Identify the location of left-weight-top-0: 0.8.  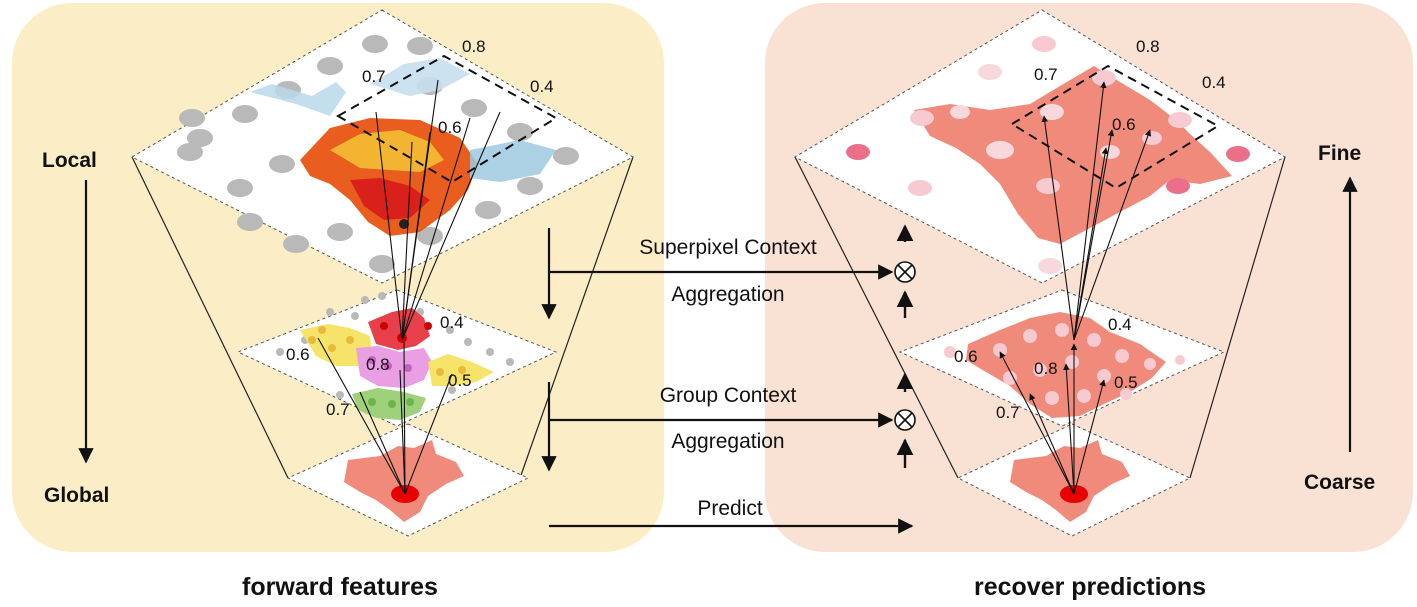
(474, 46).